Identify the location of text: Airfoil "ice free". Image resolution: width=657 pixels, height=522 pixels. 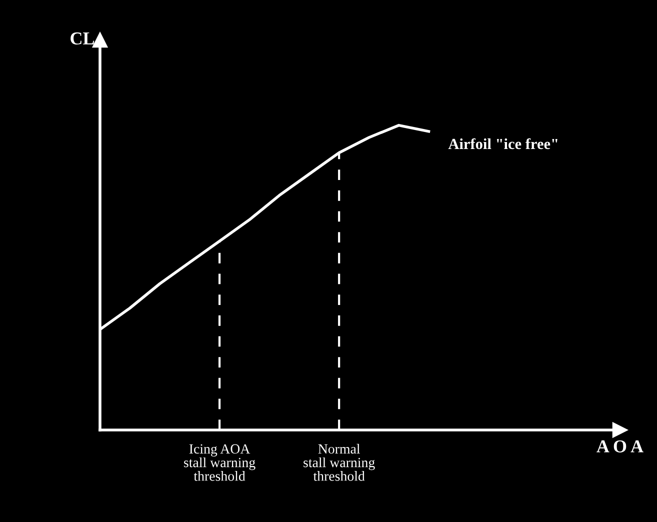
(503, 144).